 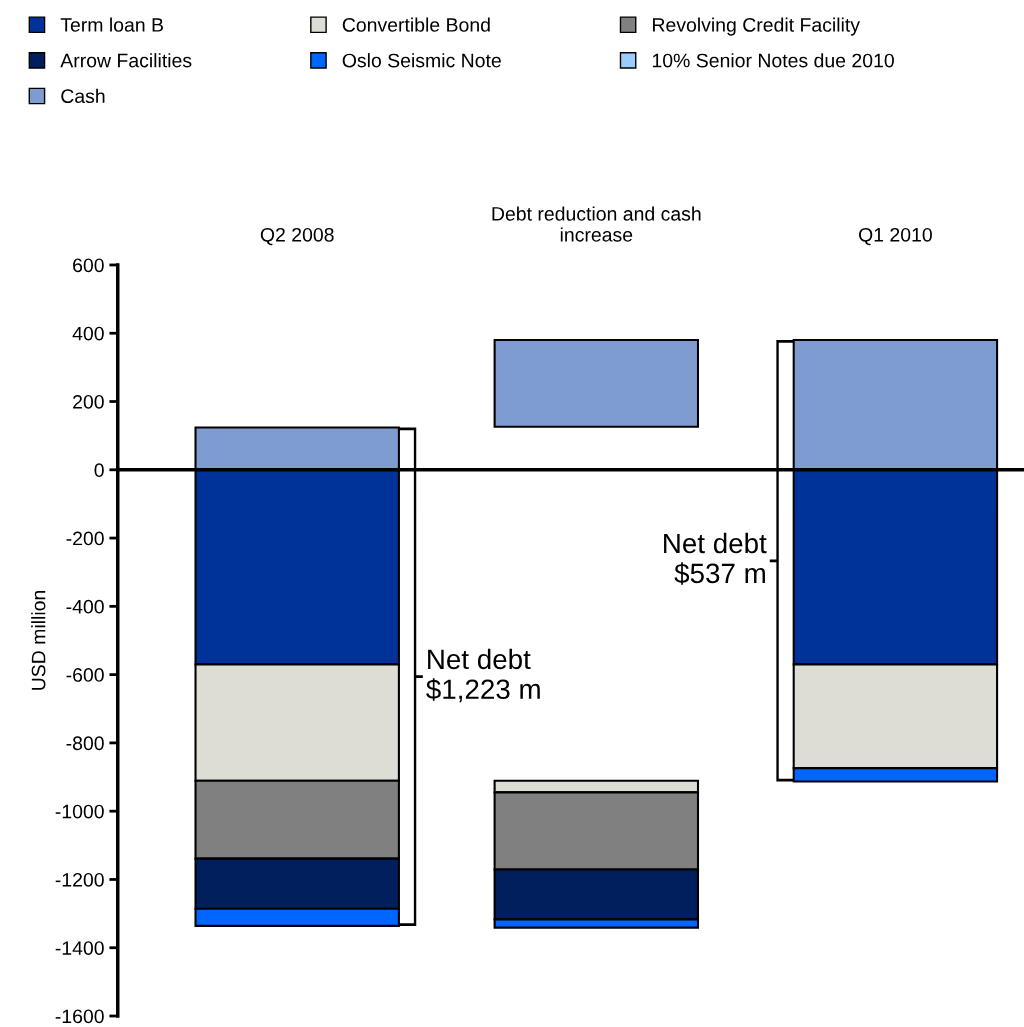 What do you see at coordinates (79, 1016) in the screenshot?
I see `y-tick-label: -1600` at bounding box center [79, 1016].